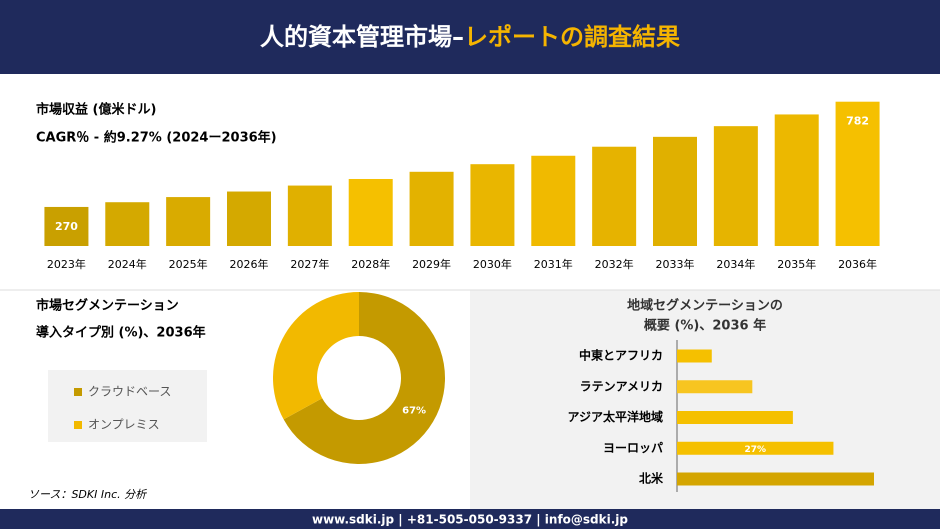 The height and width of the screenshot is (529, 940). I want to click on chart-title: 概要 (%)、2036 年, so click(705, 326).